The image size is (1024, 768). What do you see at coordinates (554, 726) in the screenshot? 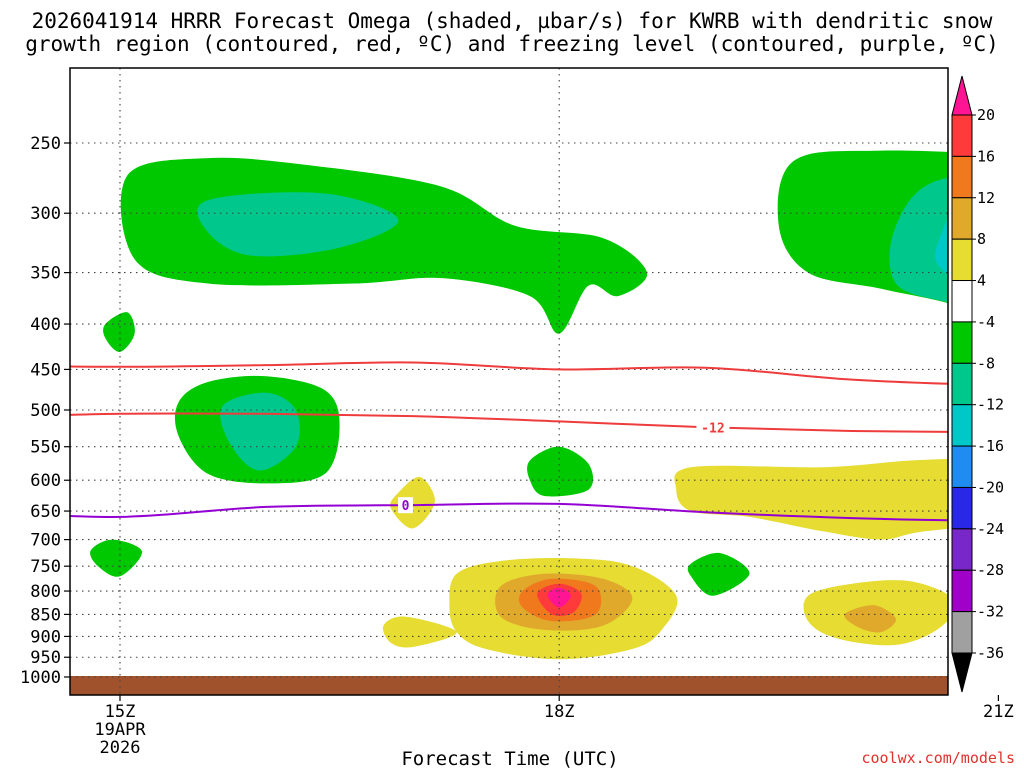
I see `x-axis-ticks: 15Z19APR202618Z21Z00Z20APR03Z06Z` at bounding box center [554, 726].